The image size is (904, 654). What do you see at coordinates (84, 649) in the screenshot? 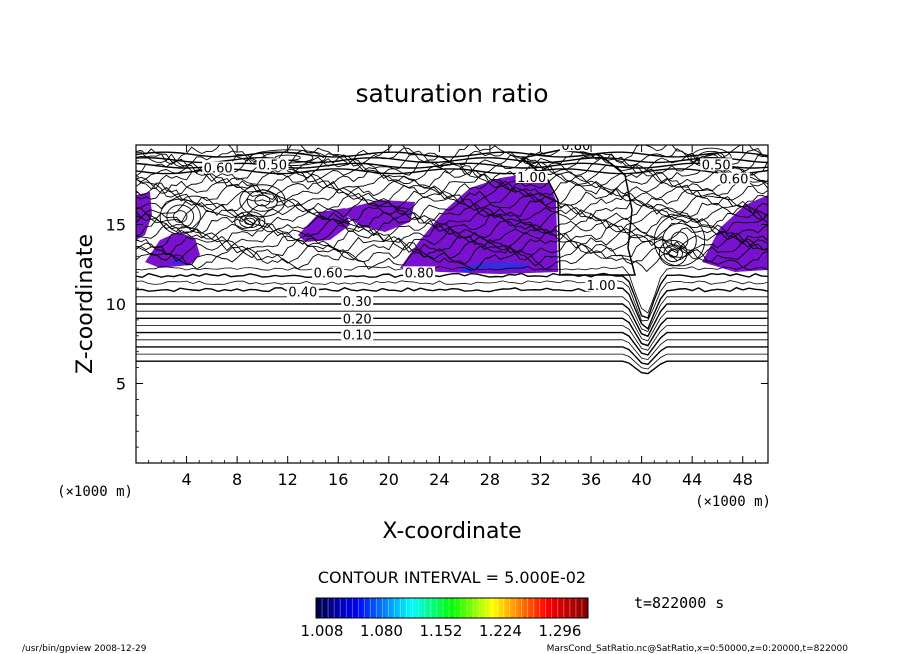
I see `footer-left: /usr/bin/gpview 2008-12-29` at bounding box center [84, 649].